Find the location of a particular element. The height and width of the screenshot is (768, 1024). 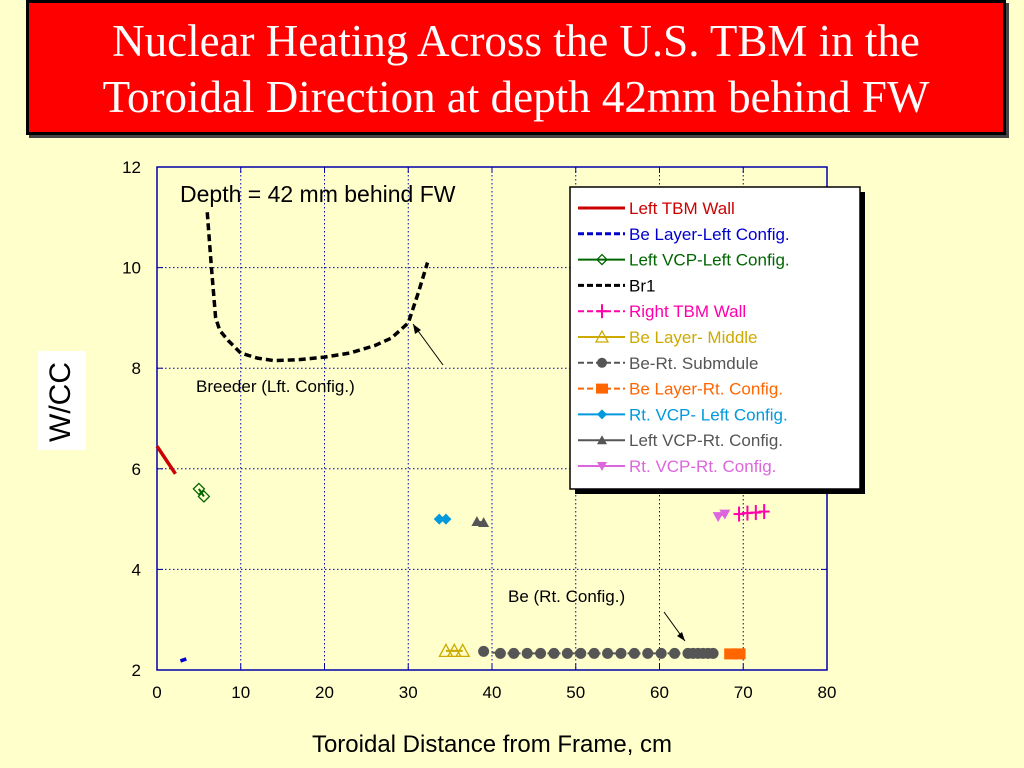

legend-item: Left TBM Wall is located at coordinates (656, 208).